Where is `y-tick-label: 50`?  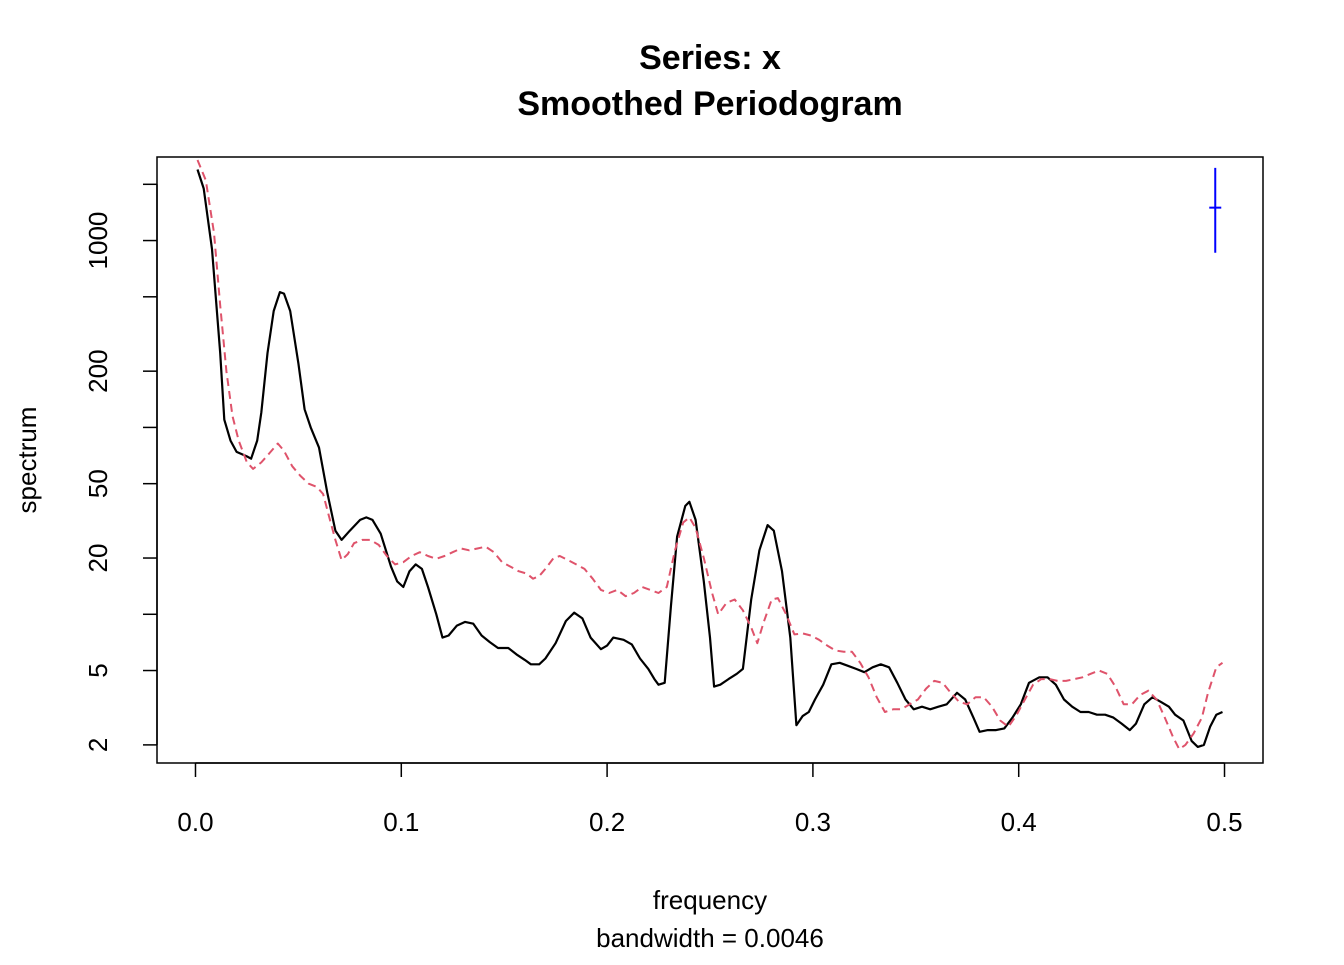
y-tick-label: 50 is located at coordinates (98, 483).